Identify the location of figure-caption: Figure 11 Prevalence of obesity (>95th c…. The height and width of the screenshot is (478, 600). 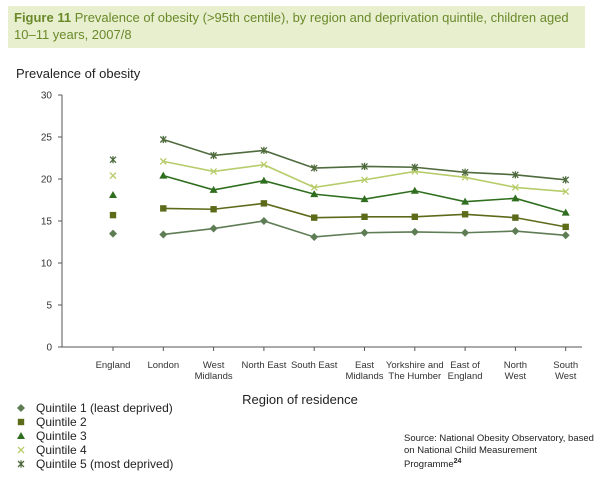
(296, 26).